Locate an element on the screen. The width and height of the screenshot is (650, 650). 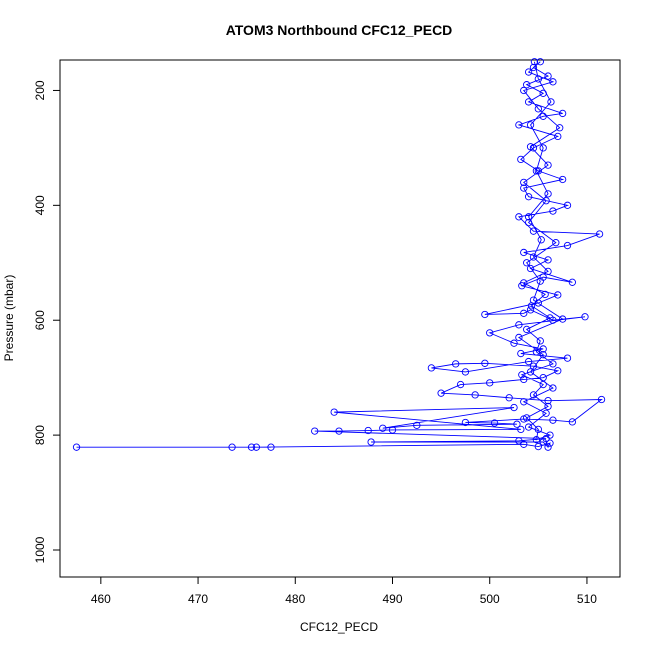
y-axis-label: Pressure (mbar) is located at coordinates (9, 318).